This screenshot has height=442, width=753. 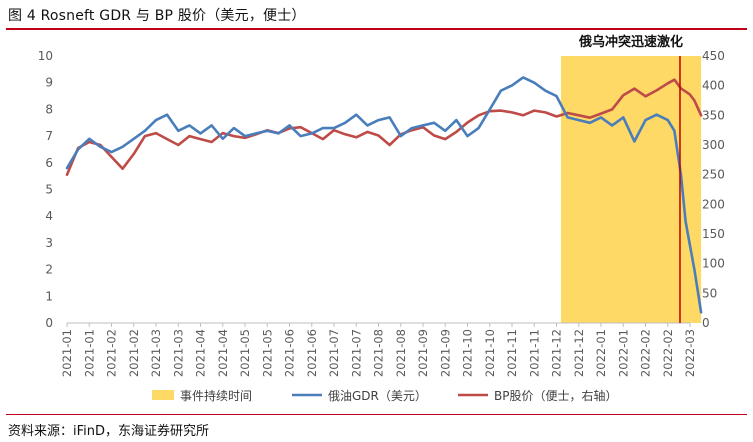 I want to click on y-tick-label: 0, so click(x=49, y=323).